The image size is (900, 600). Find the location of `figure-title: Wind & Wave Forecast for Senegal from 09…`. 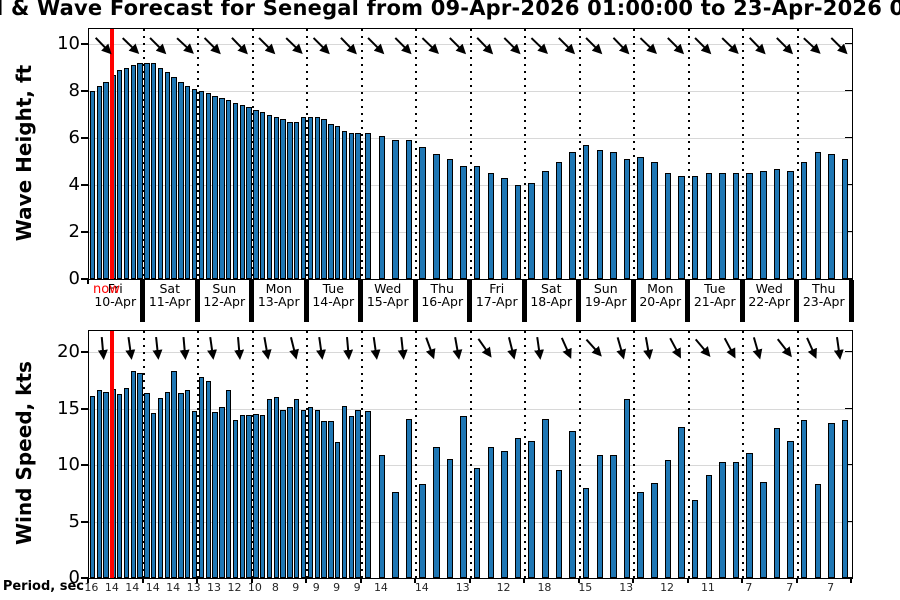

figure-title: Wind & Wave Forecast for Senegal from 09… is located at coordinates (450, 10).